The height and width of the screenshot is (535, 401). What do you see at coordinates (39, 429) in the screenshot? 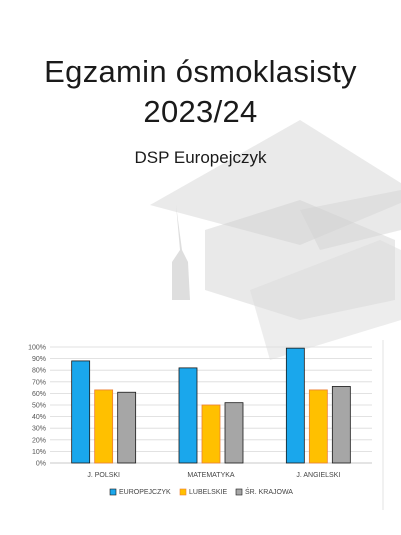
I see `y-tick-label: 30%` at bounding box center [39, 429].